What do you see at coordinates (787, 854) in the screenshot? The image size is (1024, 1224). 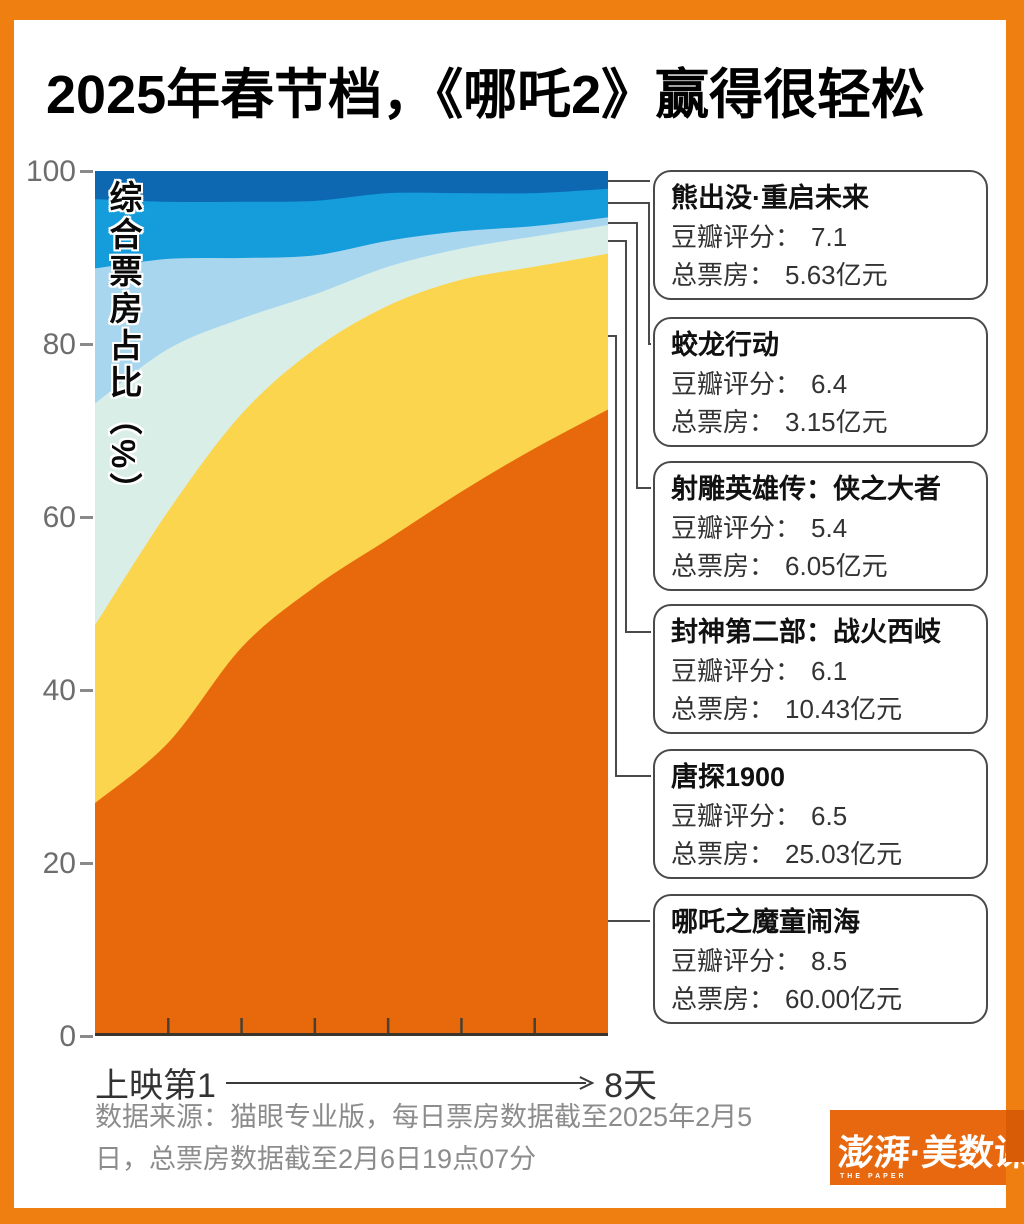 I see `total-box-office: 总票房： 25.03亿元` at bounding box center [787, 854].